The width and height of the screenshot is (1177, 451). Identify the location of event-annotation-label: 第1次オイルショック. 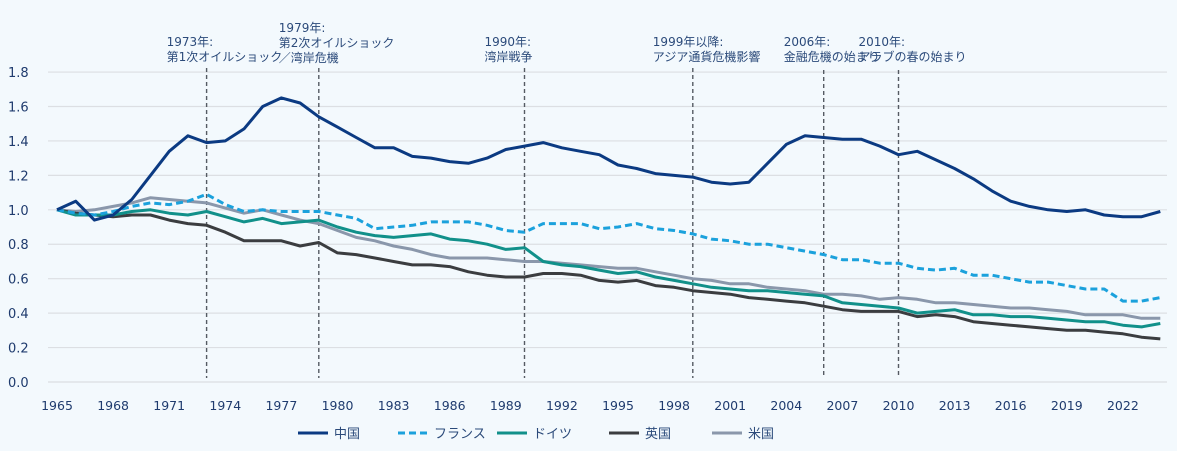
(225, 57).